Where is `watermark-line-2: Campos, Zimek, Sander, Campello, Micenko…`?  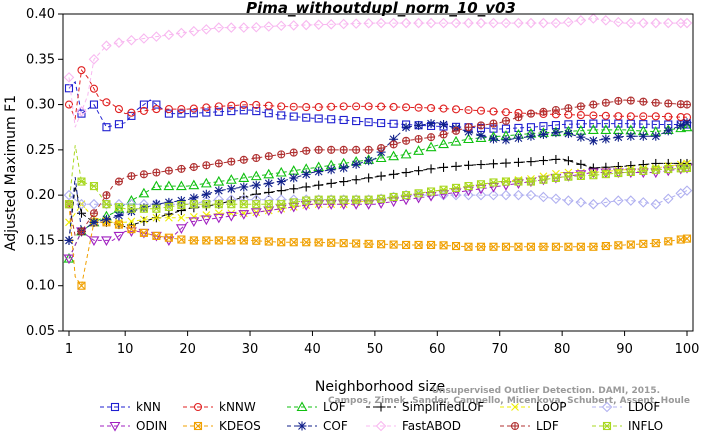
watermark-line-2: Campos, Zimek, Sander, Campello, Micenko… is located at coordinates (509, 401).